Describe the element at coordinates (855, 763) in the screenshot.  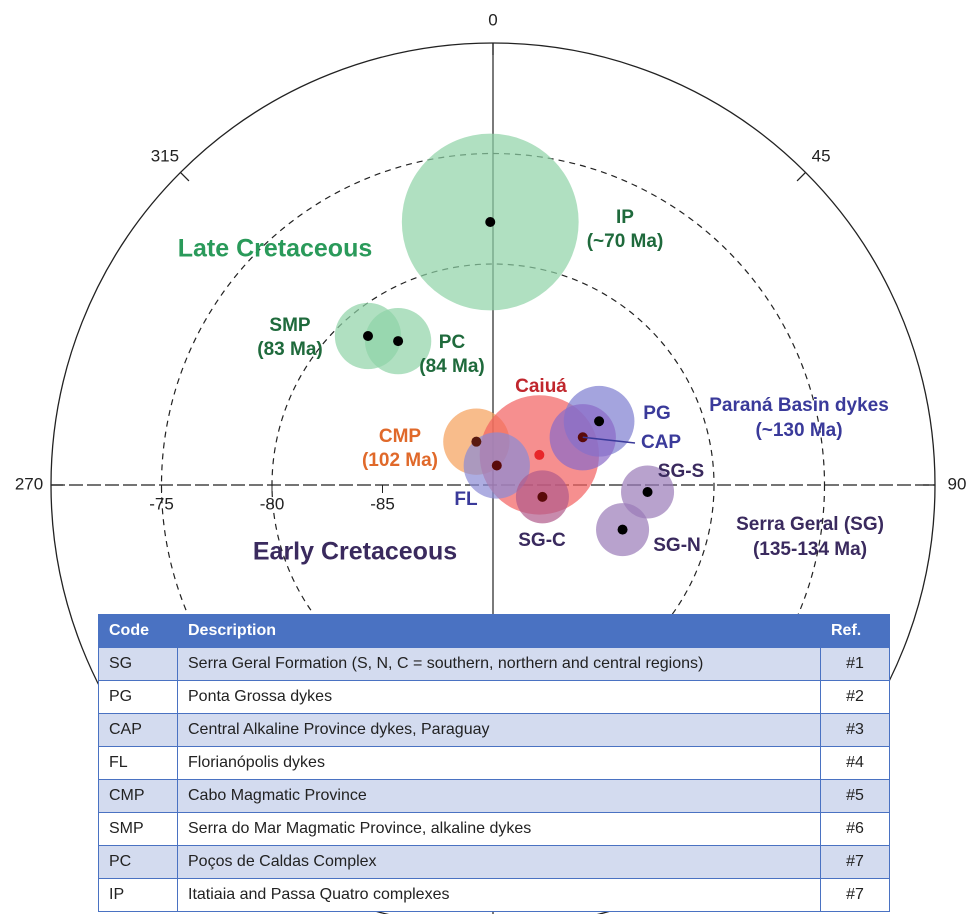
I see `table-cell: #4` at that location.